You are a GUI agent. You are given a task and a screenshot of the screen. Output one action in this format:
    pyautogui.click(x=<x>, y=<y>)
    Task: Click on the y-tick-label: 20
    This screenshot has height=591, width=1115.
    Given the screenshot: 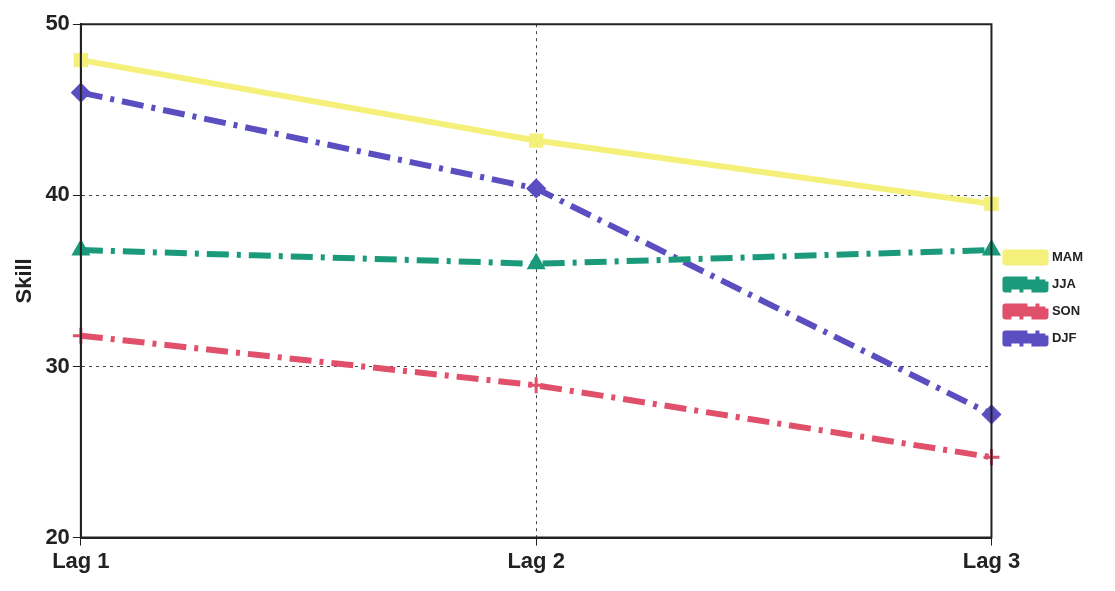 What is the action you would take?
    pyautogui.click(x=57, y=536)
    